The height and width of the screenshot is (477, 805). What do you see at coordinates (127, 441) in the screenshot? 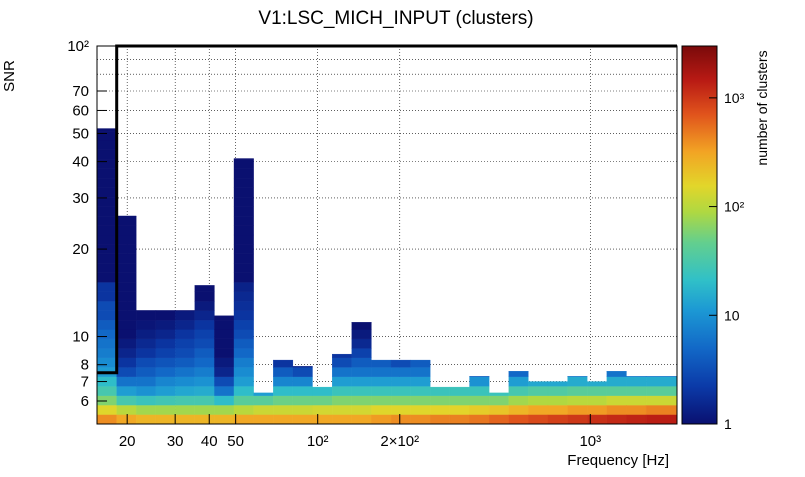
I see `x-tick-label: 20` at bounding box center [127, 441].